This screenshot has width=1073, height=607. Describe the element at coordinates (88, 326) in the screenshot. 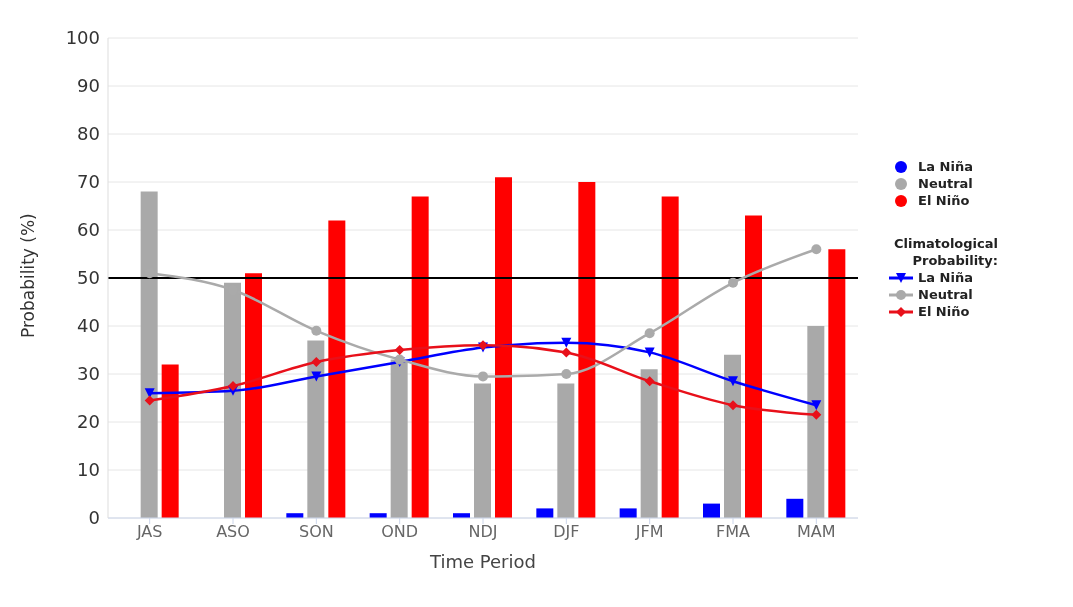

I see `y-tick-label: 40` at that location.